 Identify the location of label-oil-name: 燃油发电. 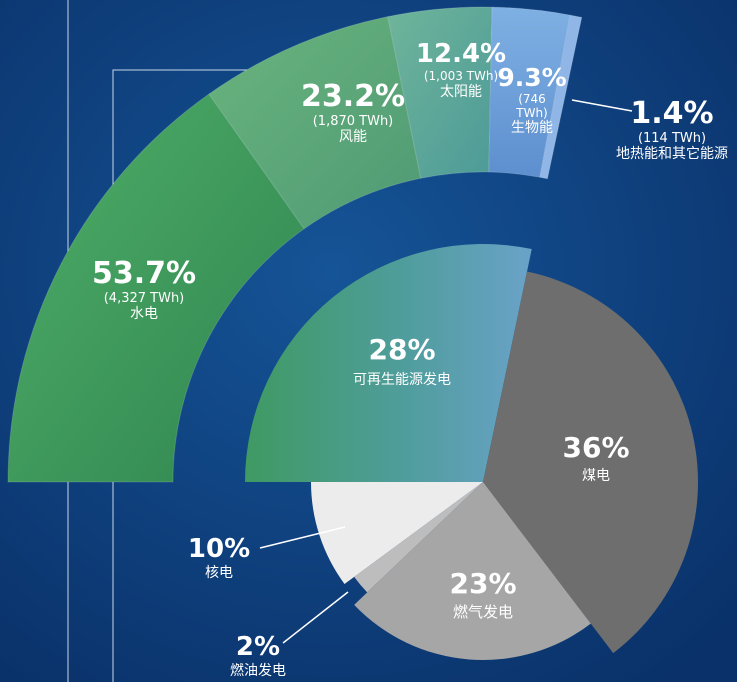
(258, 670).